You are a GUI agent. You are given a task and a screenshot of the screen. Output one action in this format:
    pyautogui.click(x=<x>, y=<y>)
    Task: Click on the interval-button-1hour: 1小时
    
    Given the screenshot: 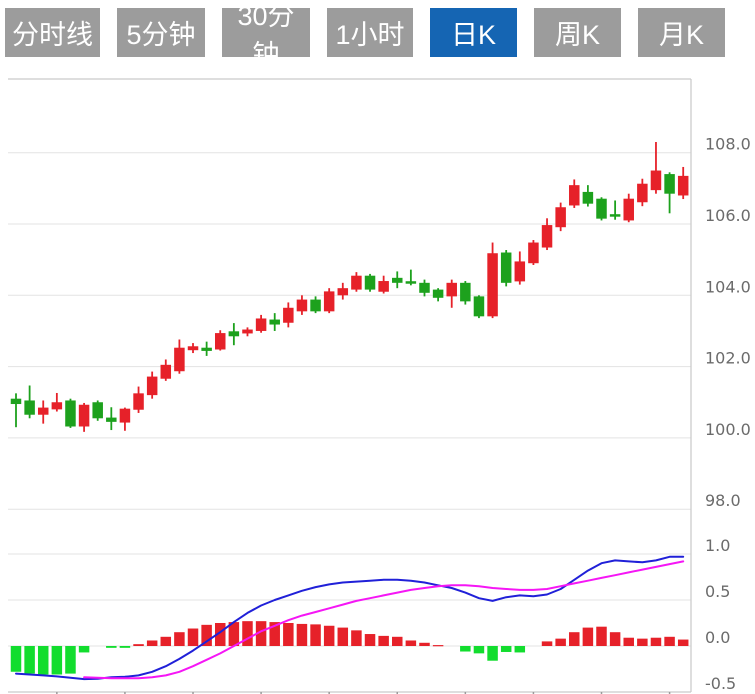 What is the action you would take?
    pyautogui.click(x=370, y=32)
    